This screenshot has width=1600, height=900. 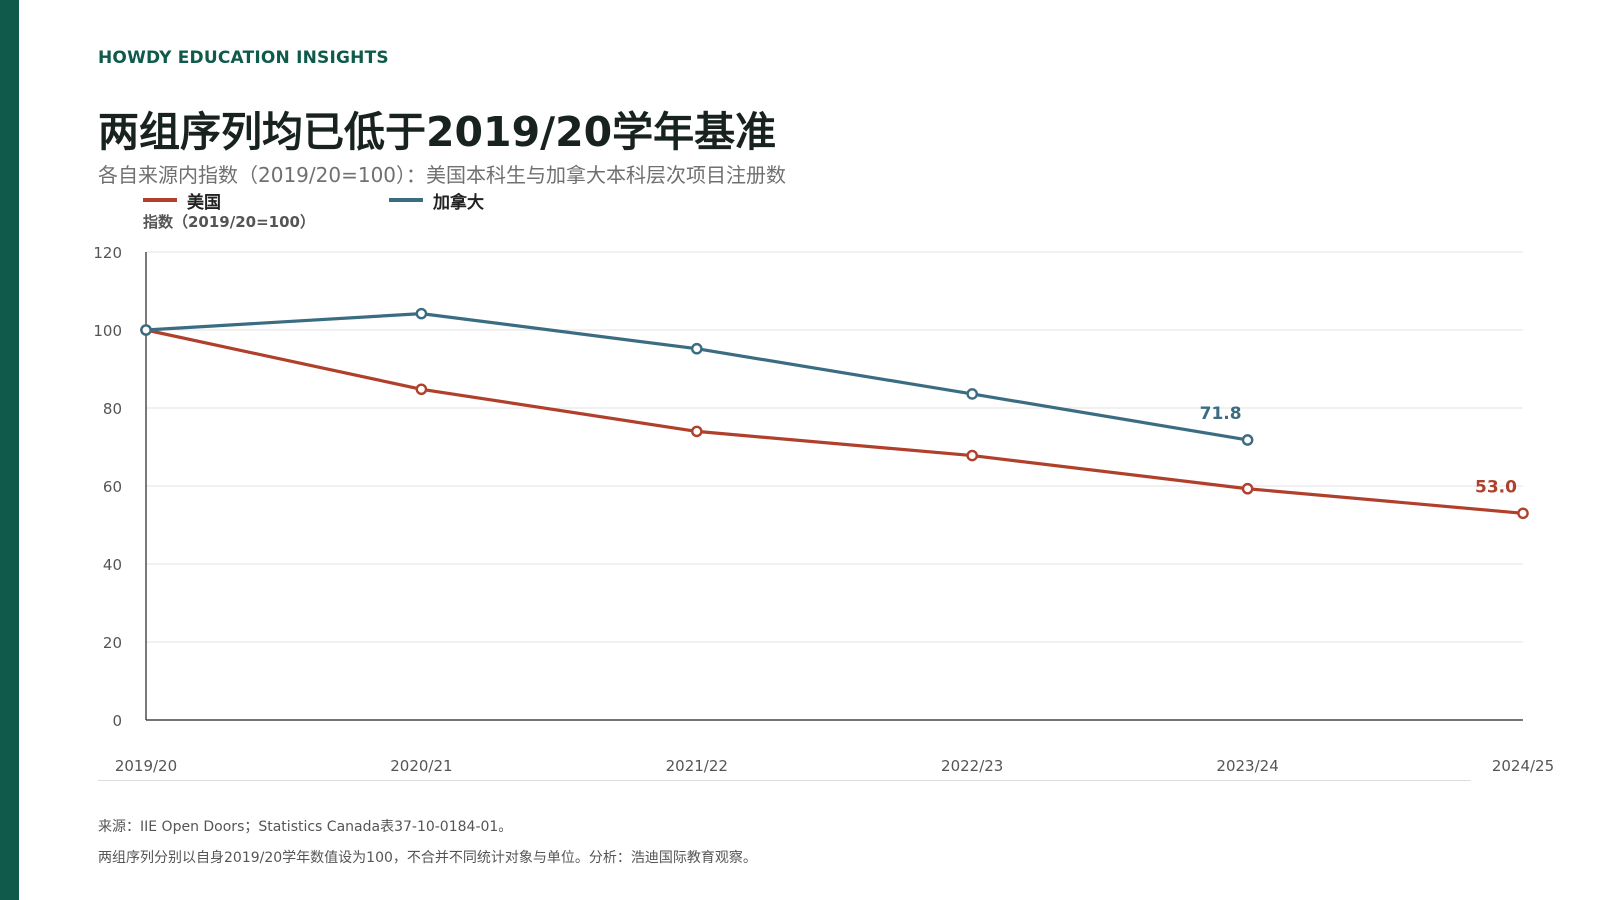 I want to click on legend-item-us: 美国, so click(x=182, y=201).